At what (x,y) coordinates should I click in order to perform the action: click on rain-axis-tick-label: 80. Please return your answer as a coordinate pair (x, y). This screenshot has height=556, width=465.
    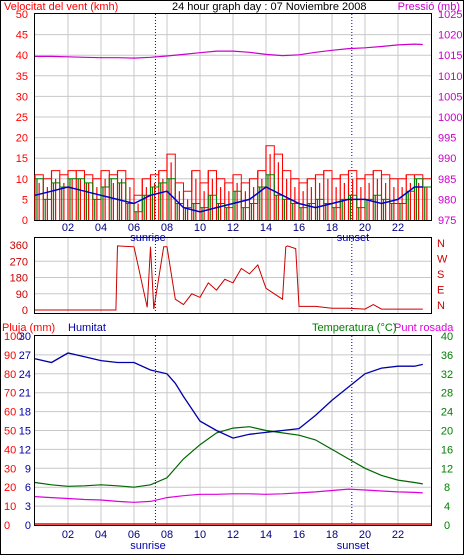
    Looking at the image, I should click on (10, 375).